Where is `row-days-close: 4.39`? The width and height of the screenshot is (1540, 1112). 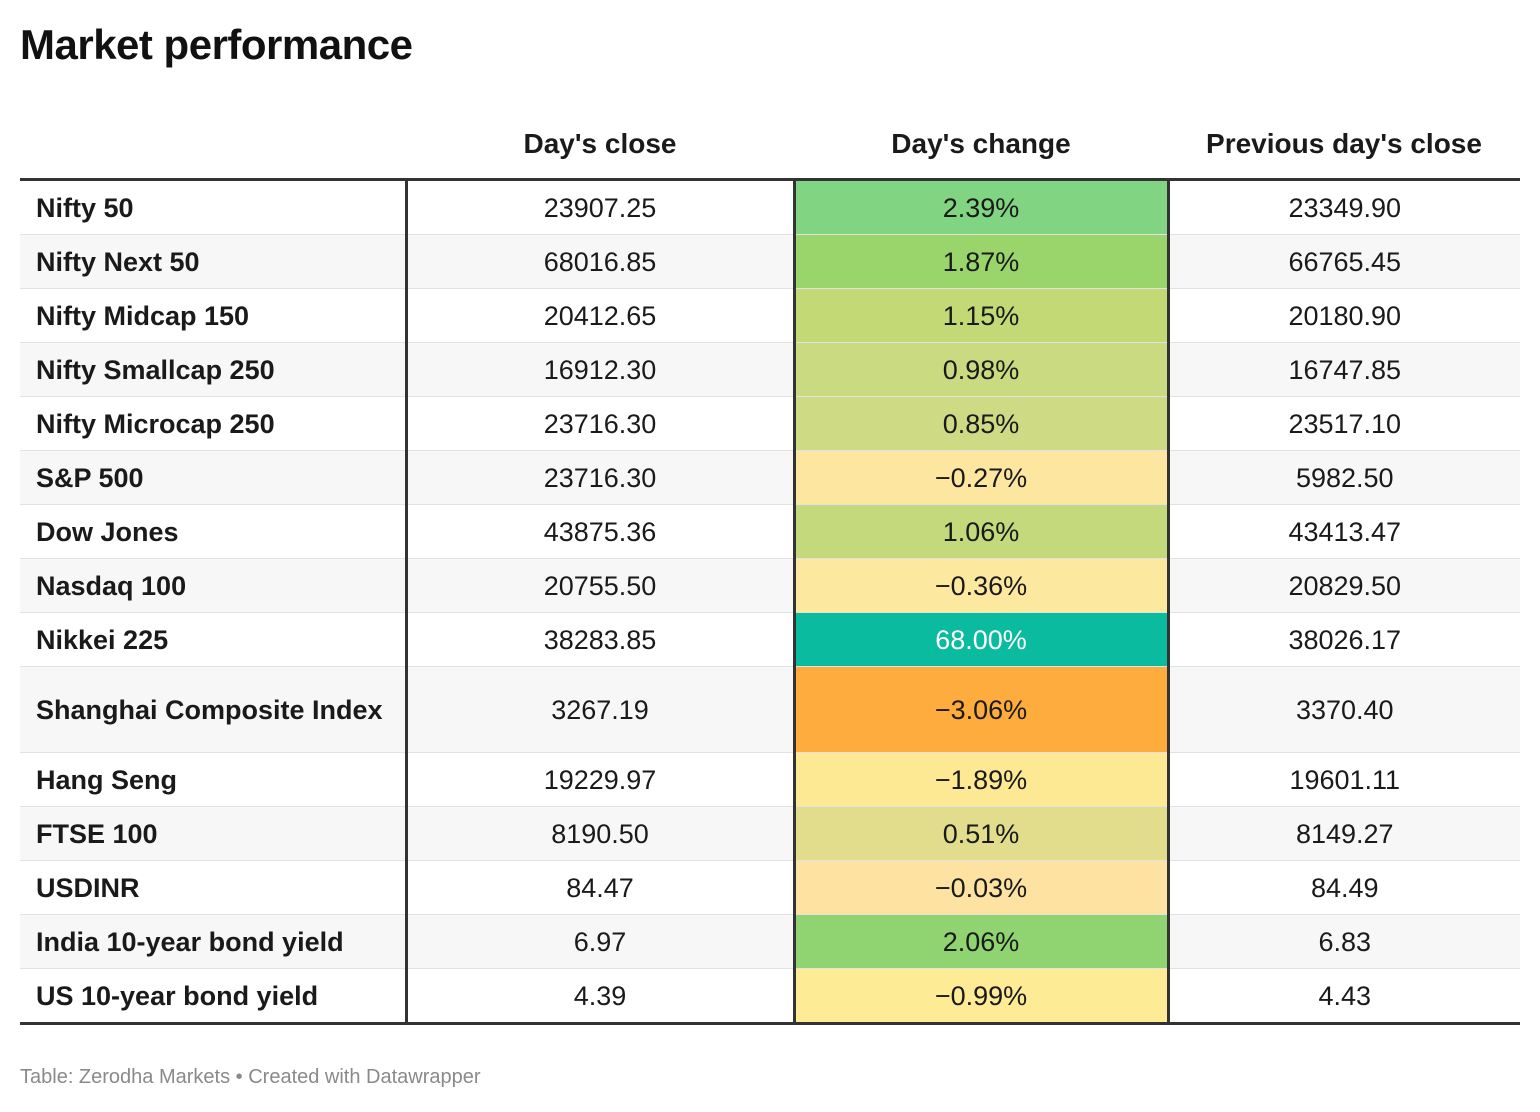 row-days-close: 4.39 is located at coordinates (601, 996).